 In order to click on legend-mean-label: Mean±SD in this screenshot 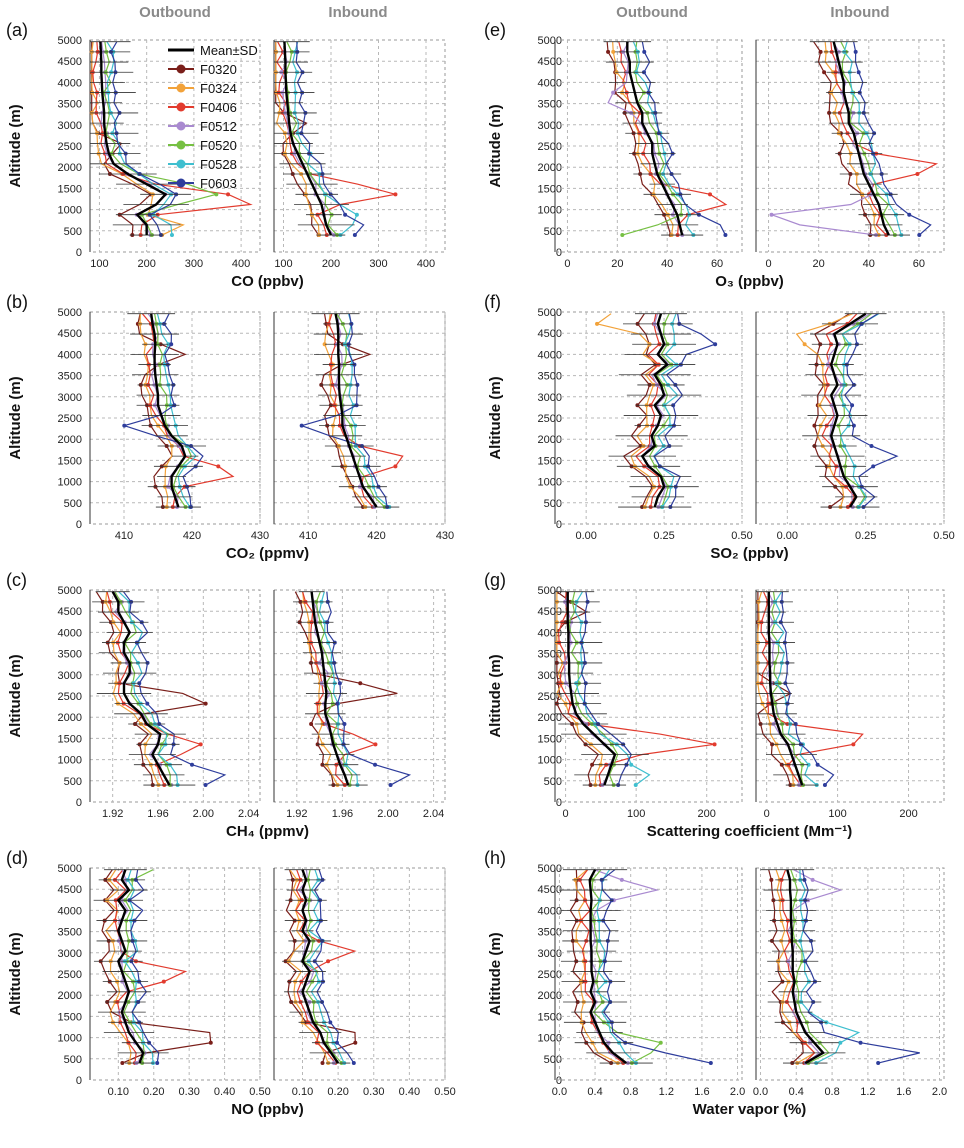, I will do `click(229, 50)`.